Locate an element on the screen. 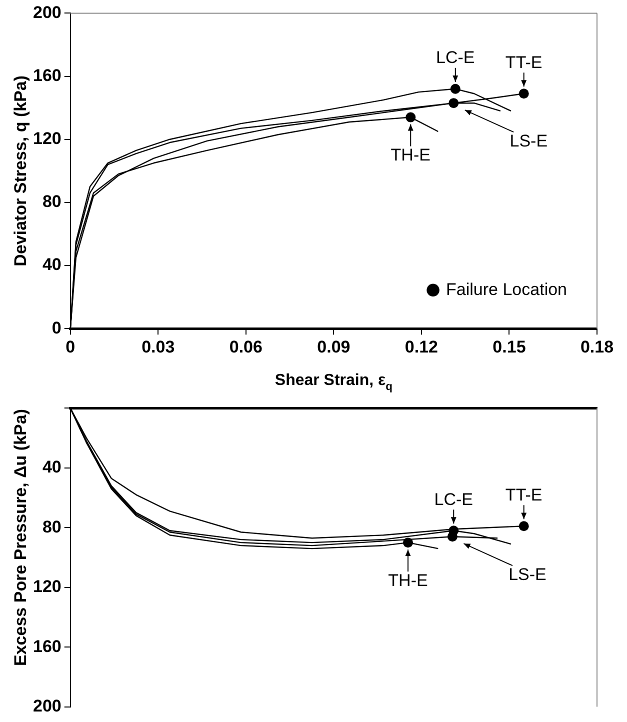  x-tick-label: 0.06 is located at coordinates (245, 346).